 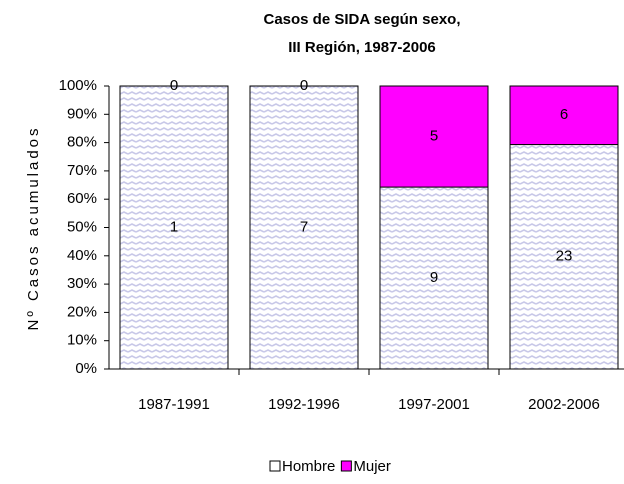 I want to click on data-label: 9, so click(x=434, y=277).